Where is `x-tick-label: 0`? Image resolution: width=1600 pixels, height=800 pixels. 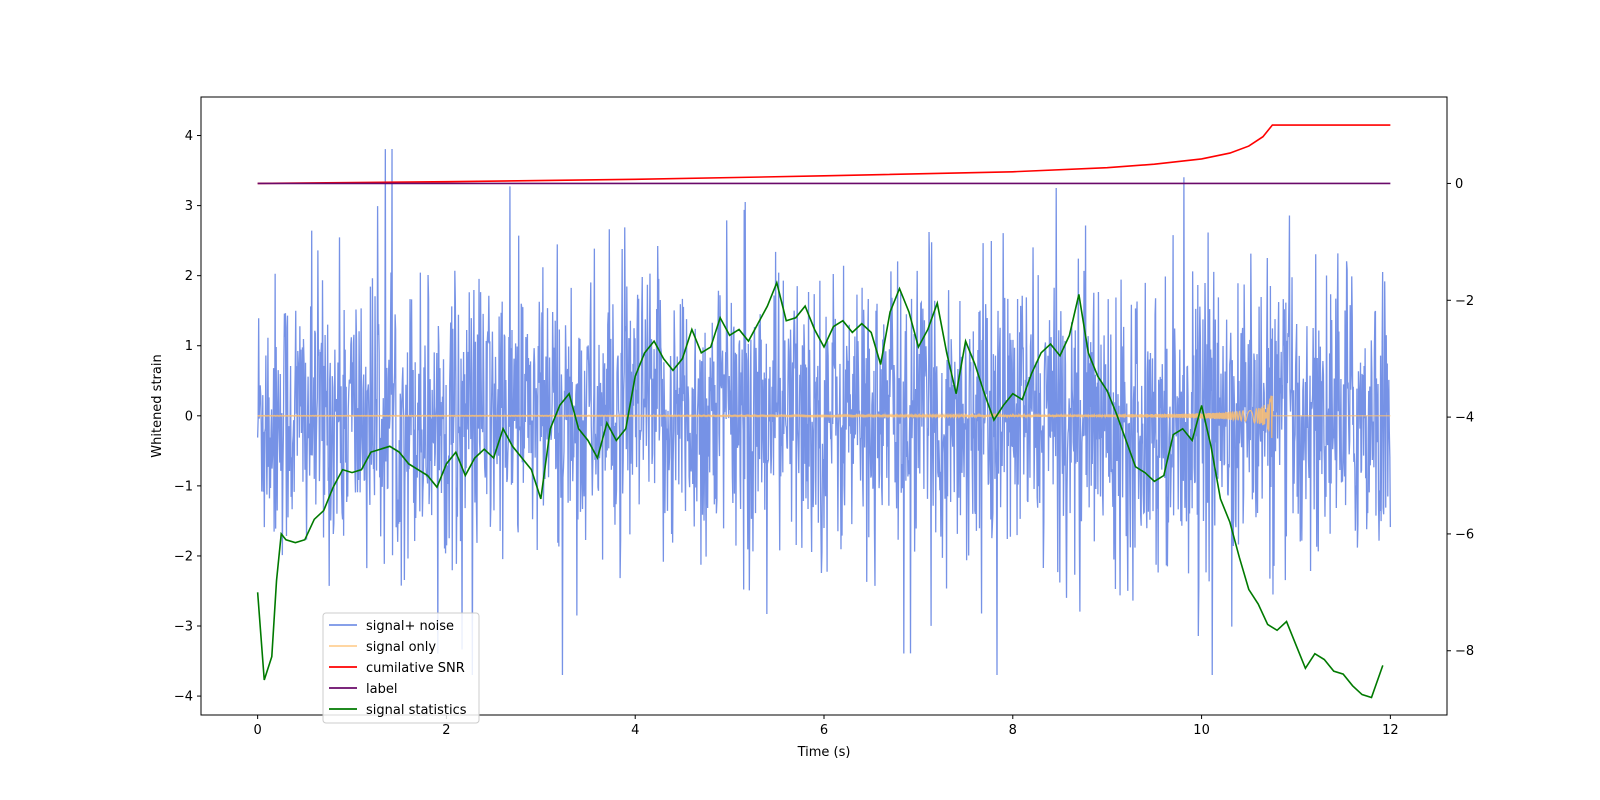 x-tick-label: 0 is located at coordinates (257, 730).